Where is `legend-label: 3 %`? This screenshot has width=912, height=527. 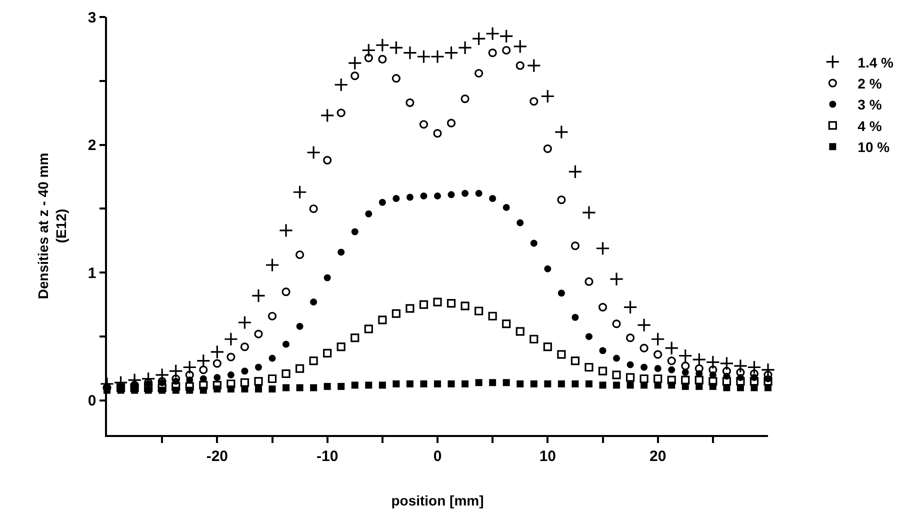 legend-label: 3 % is located at coordinates (870, 104).